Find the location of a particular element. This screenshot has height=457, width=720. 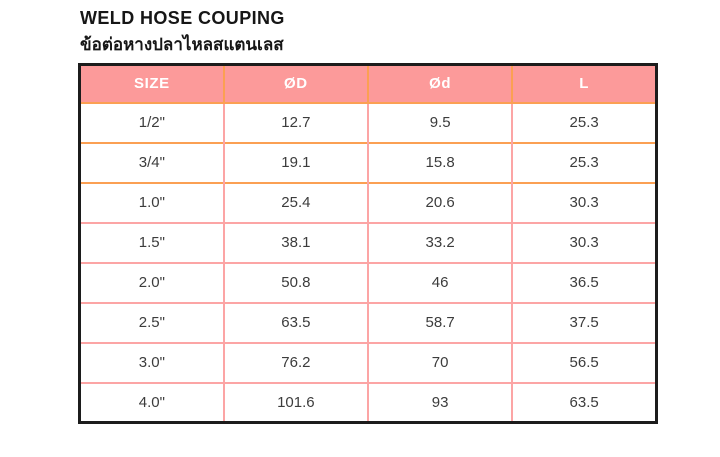

table-header-row: SIZE ØD Ød L is located at coordinates (368, 84).